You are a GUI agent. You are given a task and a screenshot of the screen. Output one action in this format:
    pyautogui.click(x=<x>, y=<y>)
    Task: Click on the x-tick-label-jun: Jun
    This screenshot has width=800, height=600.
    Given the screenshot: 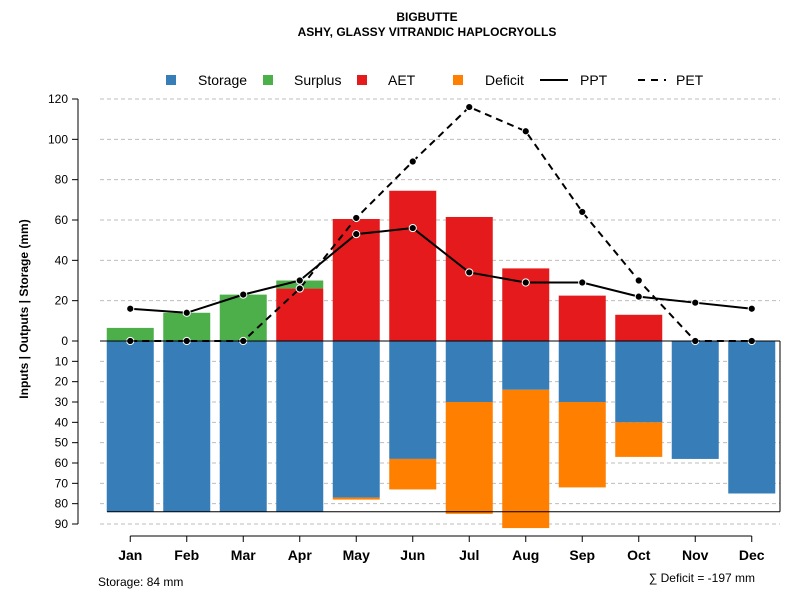 What is the action you would take?
    pyautogui.click(x=412, y=555)
    